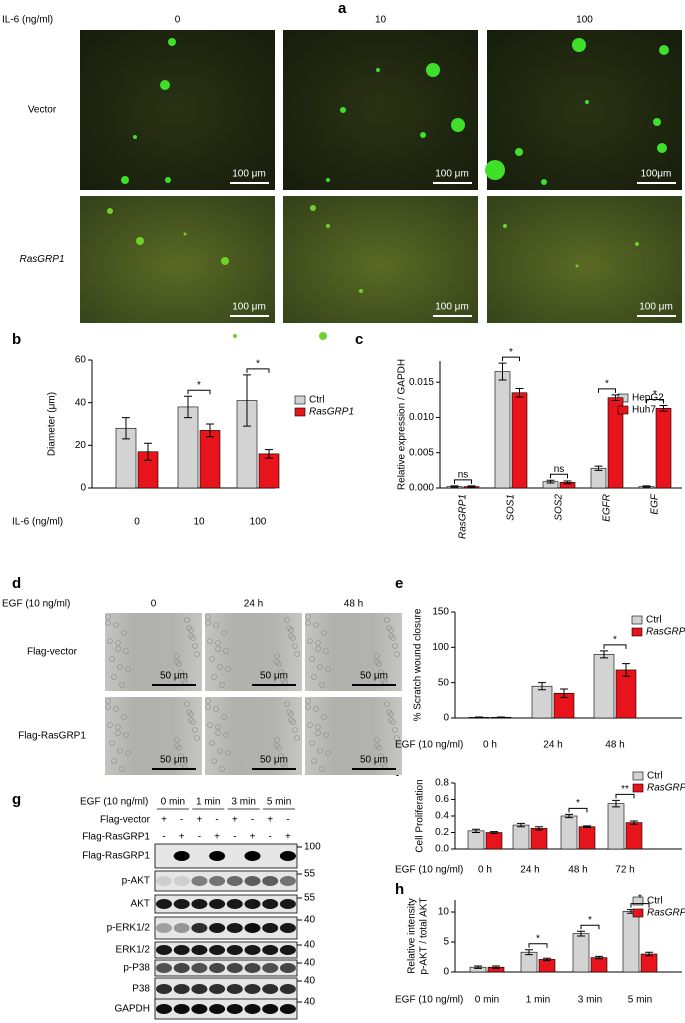 The width and height of the screenshot is (685, 1023). Describe the element at coordinates (208, 802) in the screenshot. I see `time-label: 1 min` at that location.